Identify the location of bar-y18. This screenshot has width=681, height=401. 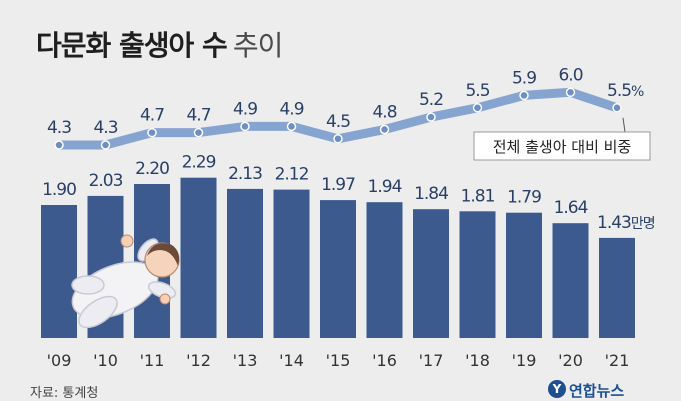
(477, 274).